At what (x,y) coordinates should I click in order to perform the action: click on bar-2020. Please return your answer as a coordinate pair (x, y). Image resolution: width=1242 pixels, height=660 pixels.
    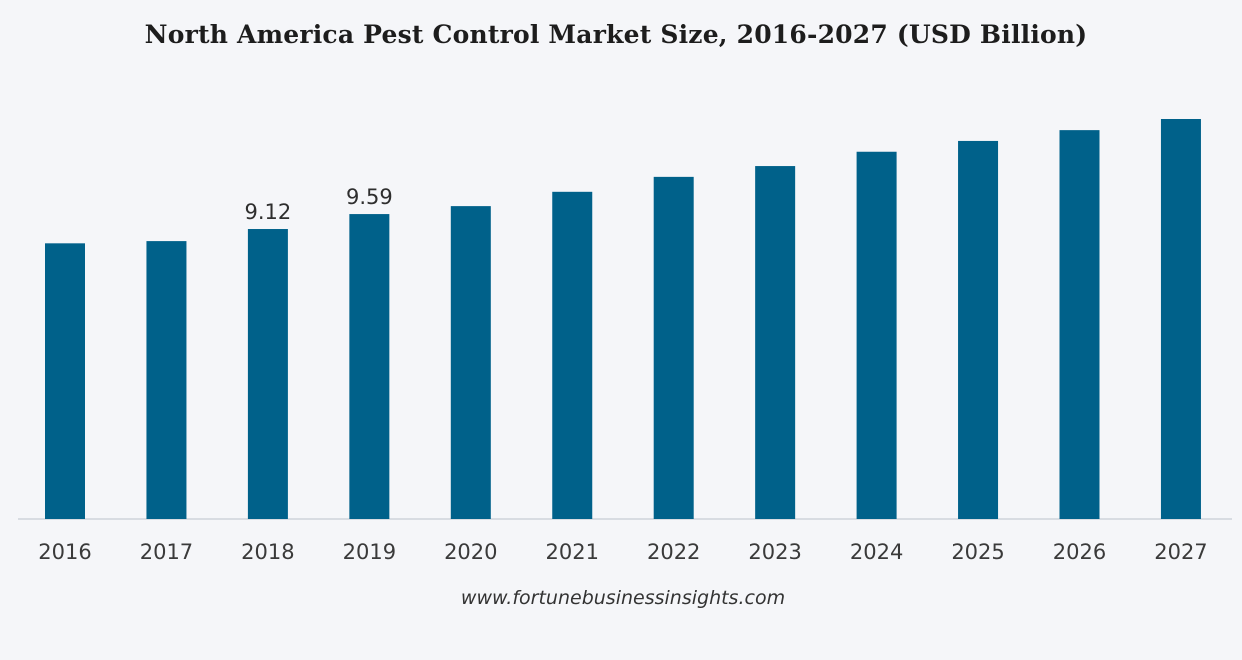
    Looking at the image, I should click on (470, 362).